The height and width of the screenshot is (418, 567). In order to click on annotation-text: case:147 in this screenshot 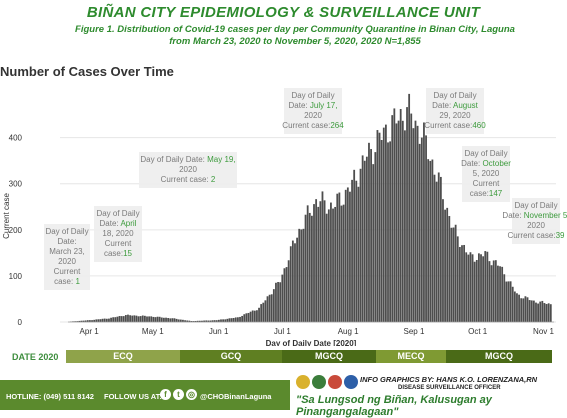, I will do `click(486, 193)`.